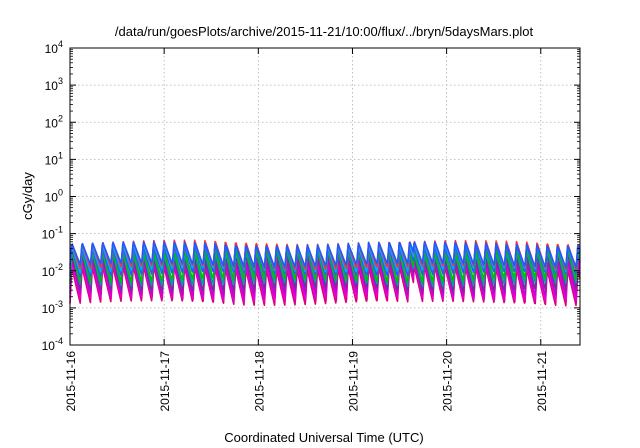  What do you see at coordinates (325, 273) in the screenshot?
I see `series-layer` at bounding box center [325, 273].